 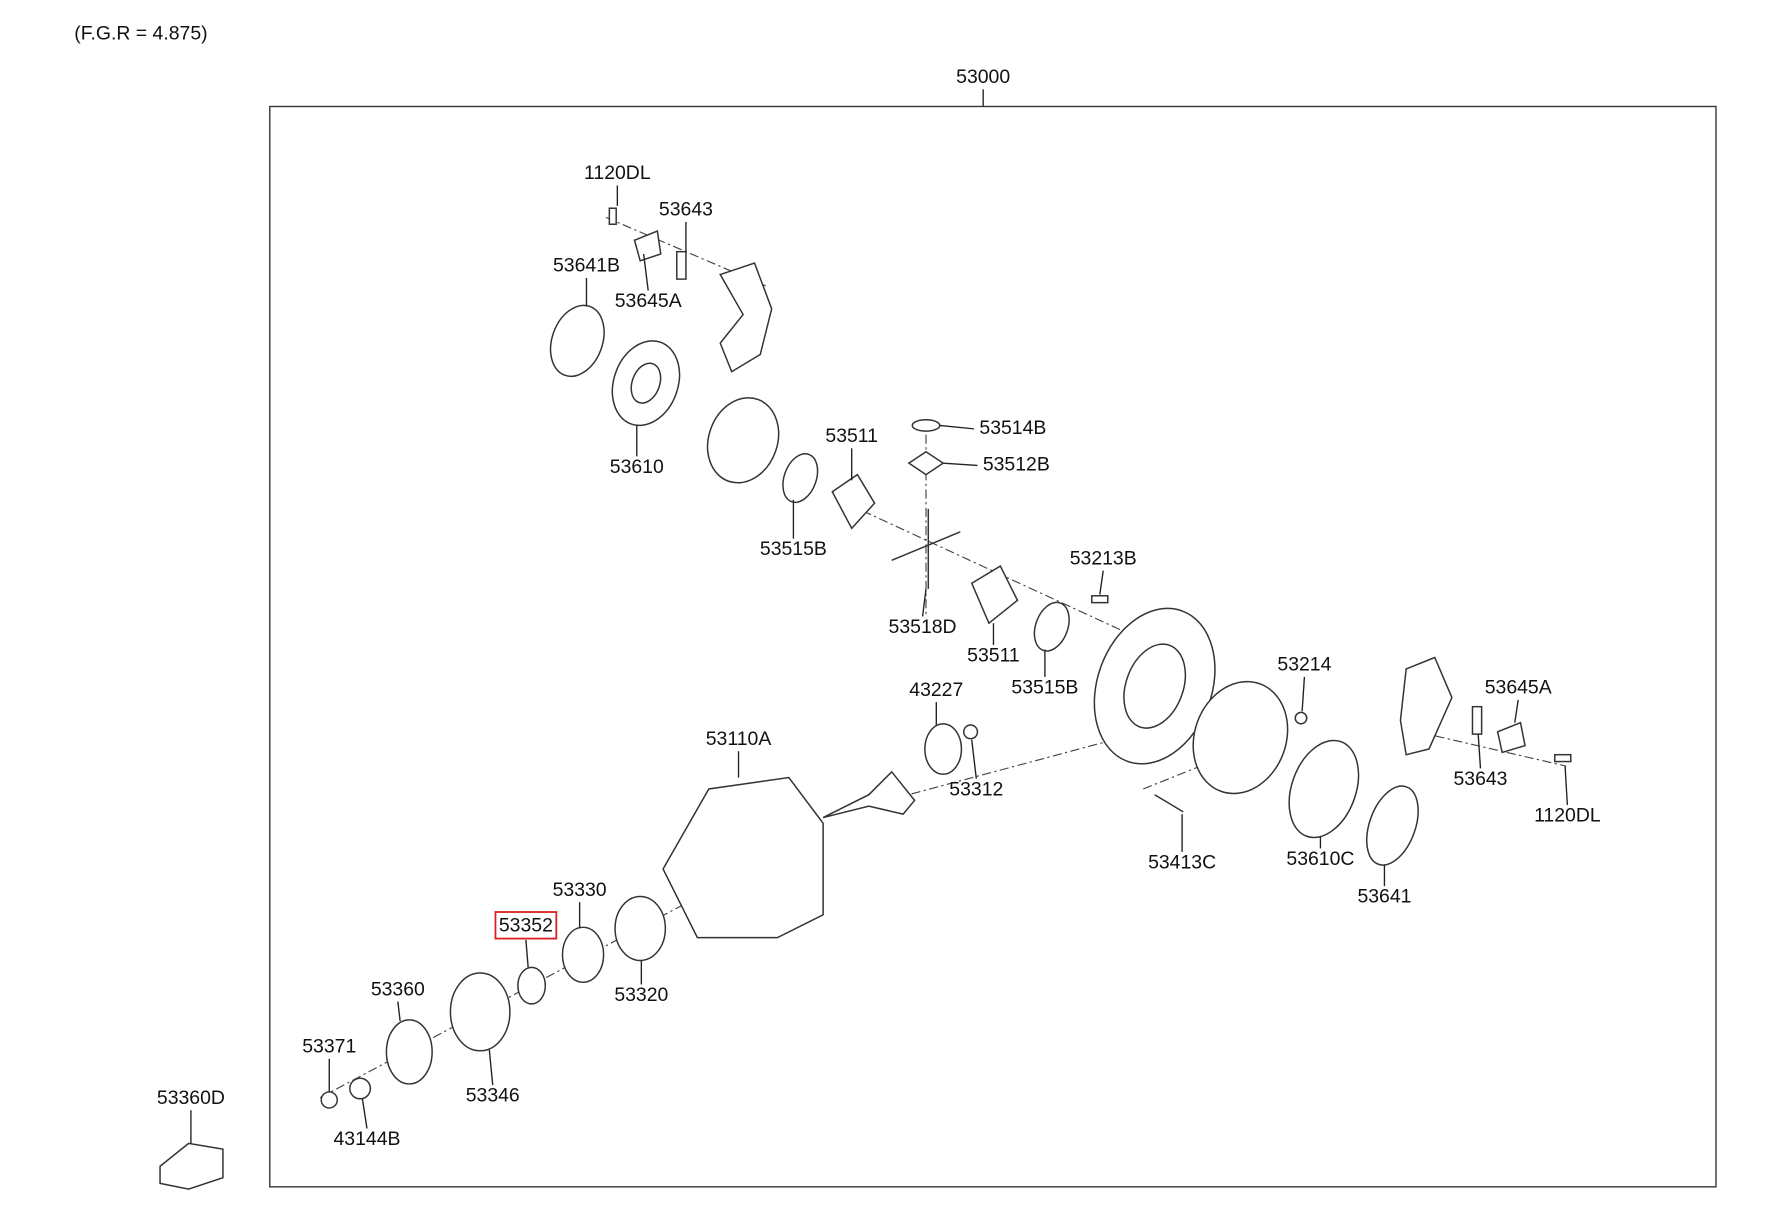 I want to click on part-number: 53312, so click(x=976, y=789).